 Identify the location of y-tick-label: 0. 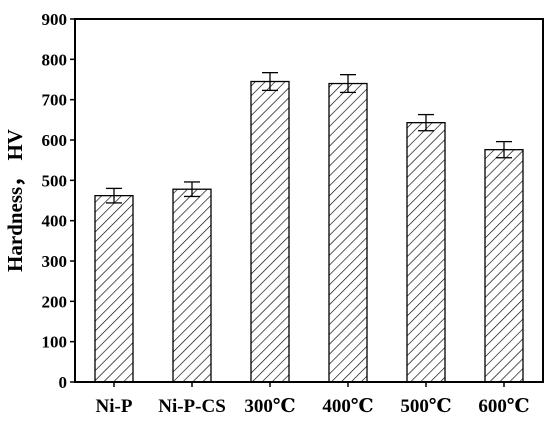
(63, 382).